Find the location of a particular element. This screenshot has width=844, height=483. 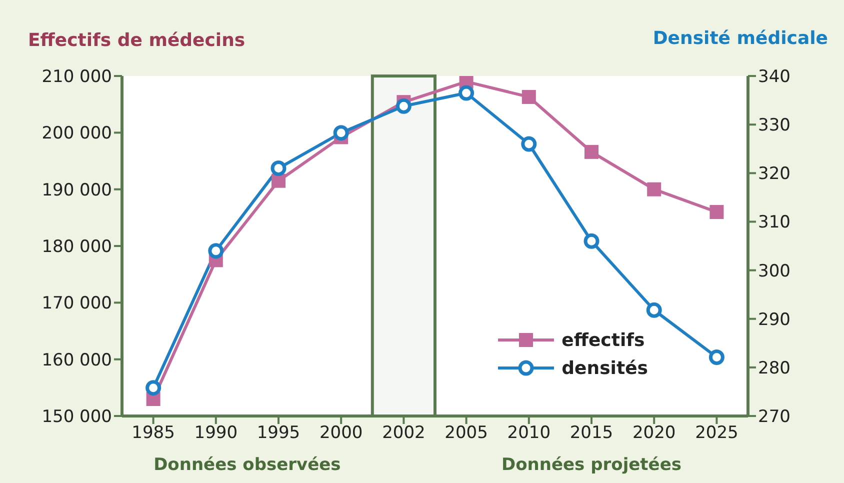

y2-axis-title: Densité médicale is located at coordinates (740, 38).